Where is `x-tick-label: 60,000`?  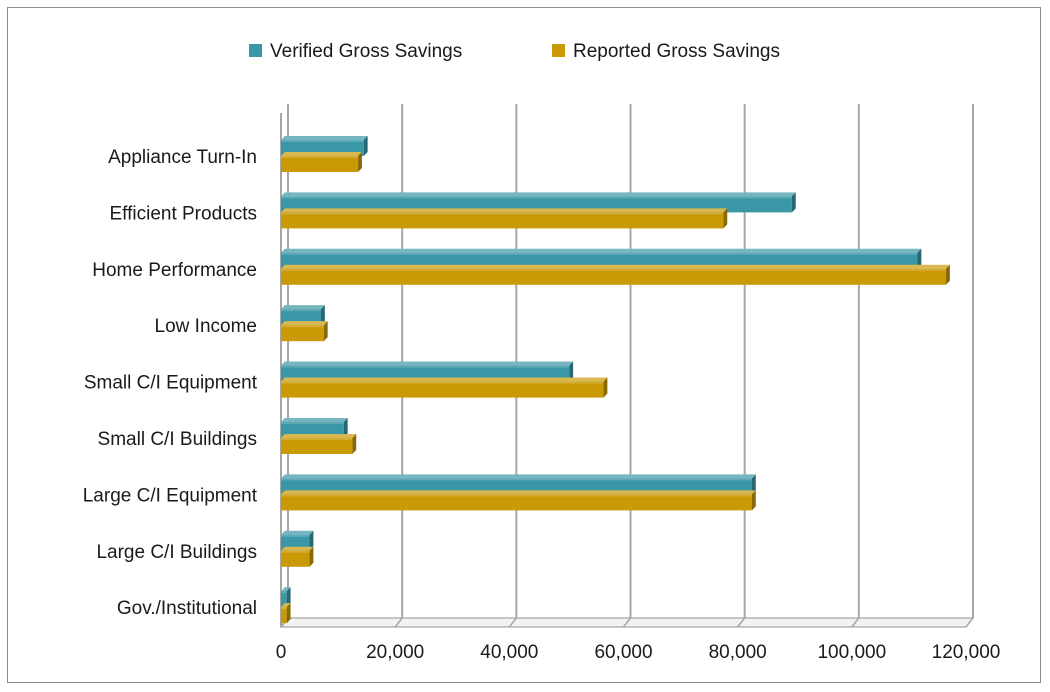
x-tick-label: 60,000 is located at coordinates (623, 652).